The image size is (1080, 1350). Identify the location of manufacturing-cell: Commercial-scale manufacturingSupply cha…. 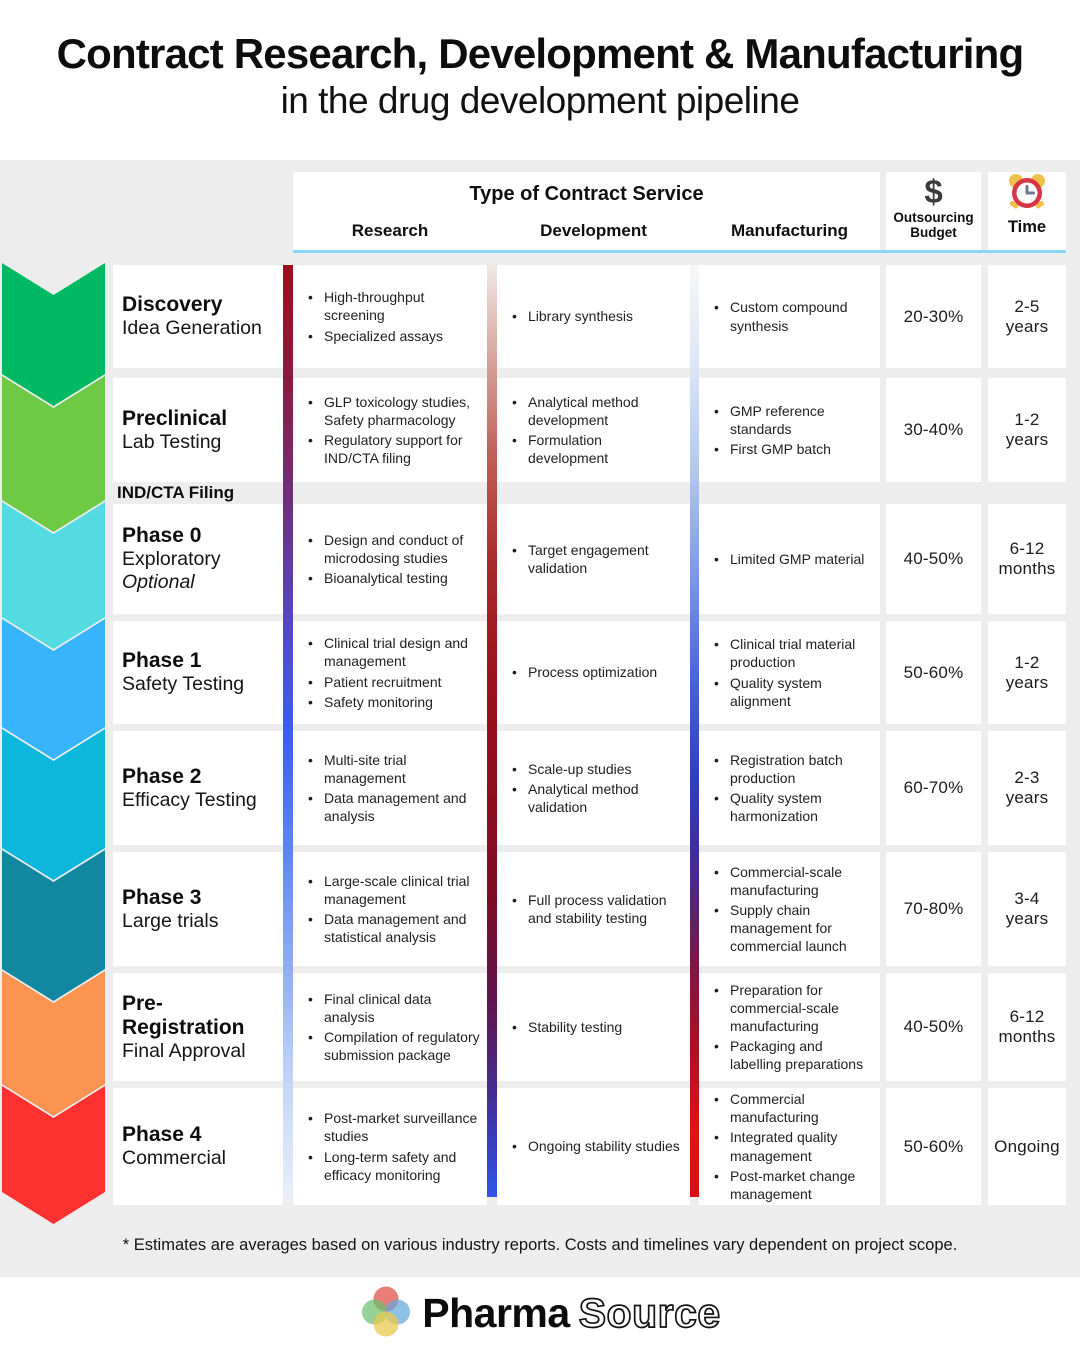
(789, 909).